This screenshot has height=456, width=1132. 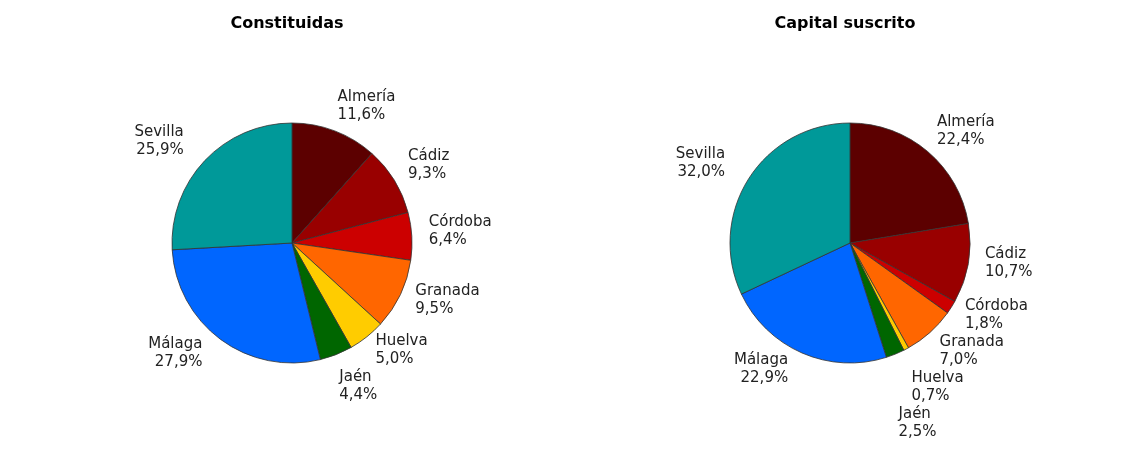 What do you see at coordinates (427, 172) in the screenshot?
I see `data-label: 9,3%` at bounding box center [427, 172].